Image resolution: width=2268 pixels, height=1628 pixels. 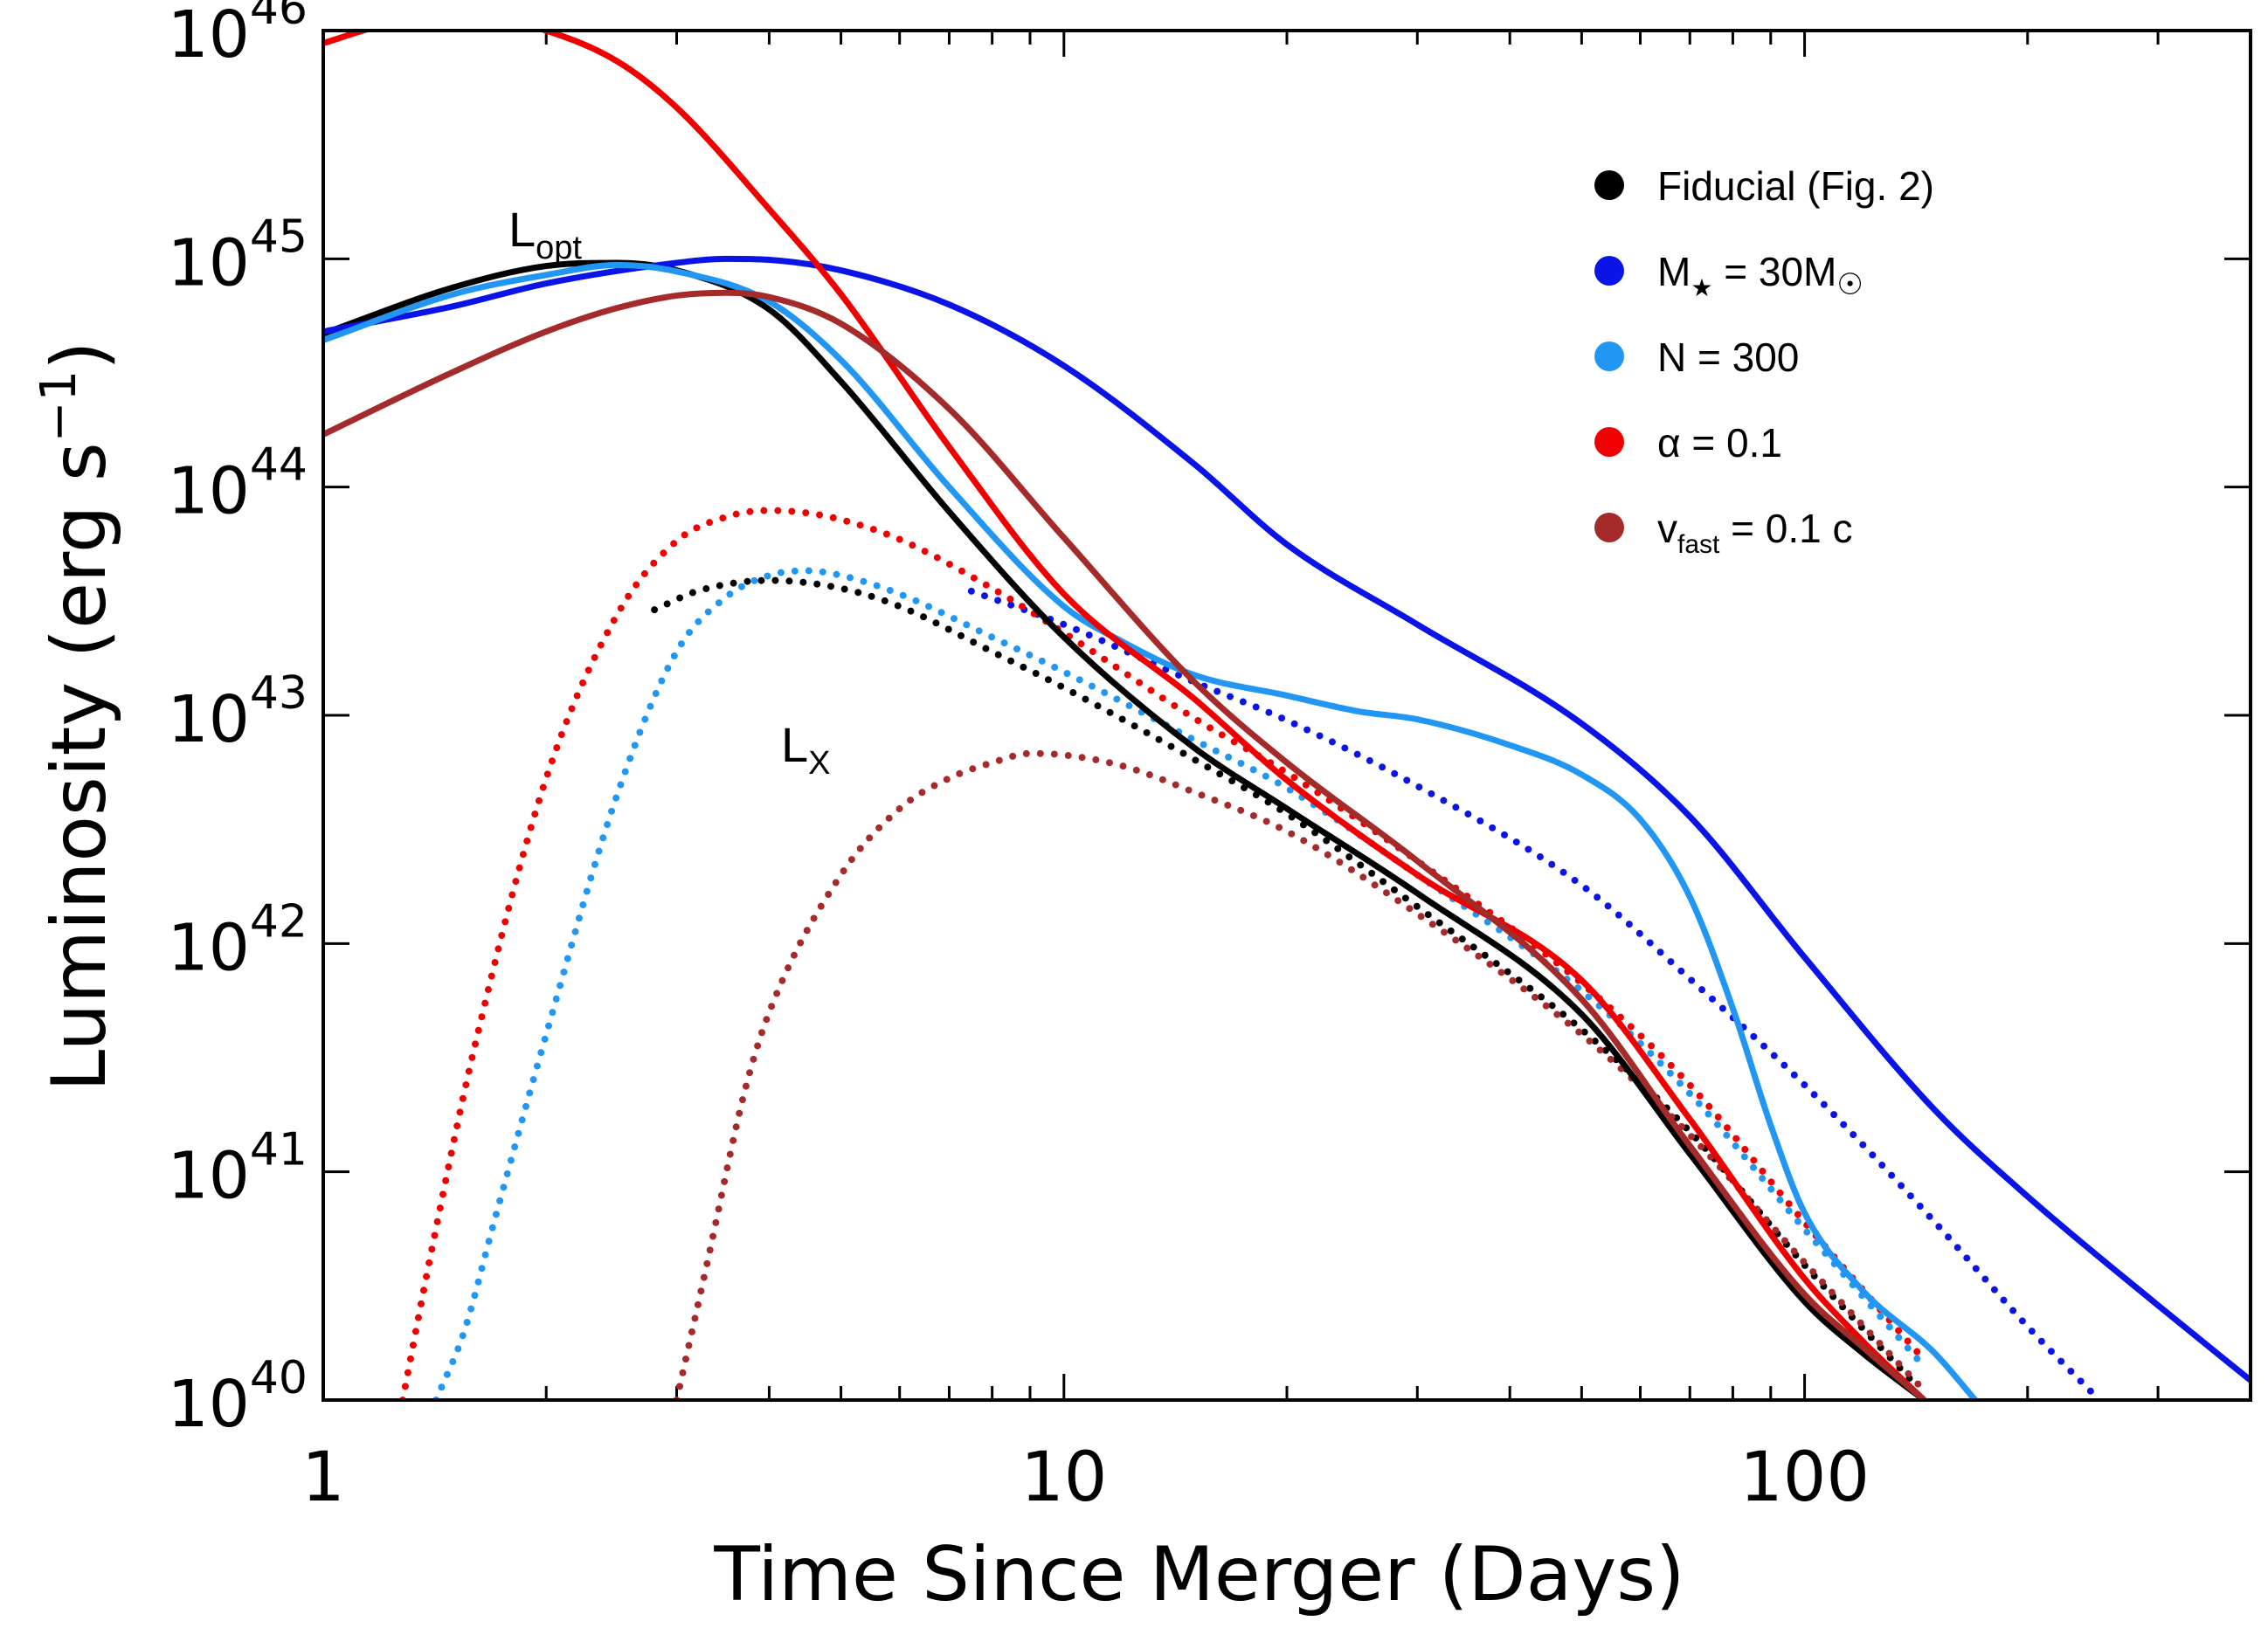 What do you see at coordinates (238, 1169) in the screenshot?
I see `y-tick-label: 1041` at bounding box center [238, 1169].